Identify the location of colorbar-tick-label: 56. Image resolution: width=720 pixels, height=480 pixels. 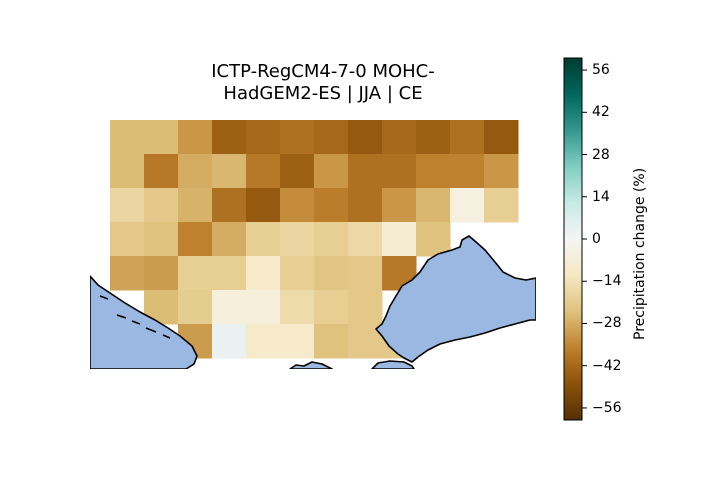
(601, 70).